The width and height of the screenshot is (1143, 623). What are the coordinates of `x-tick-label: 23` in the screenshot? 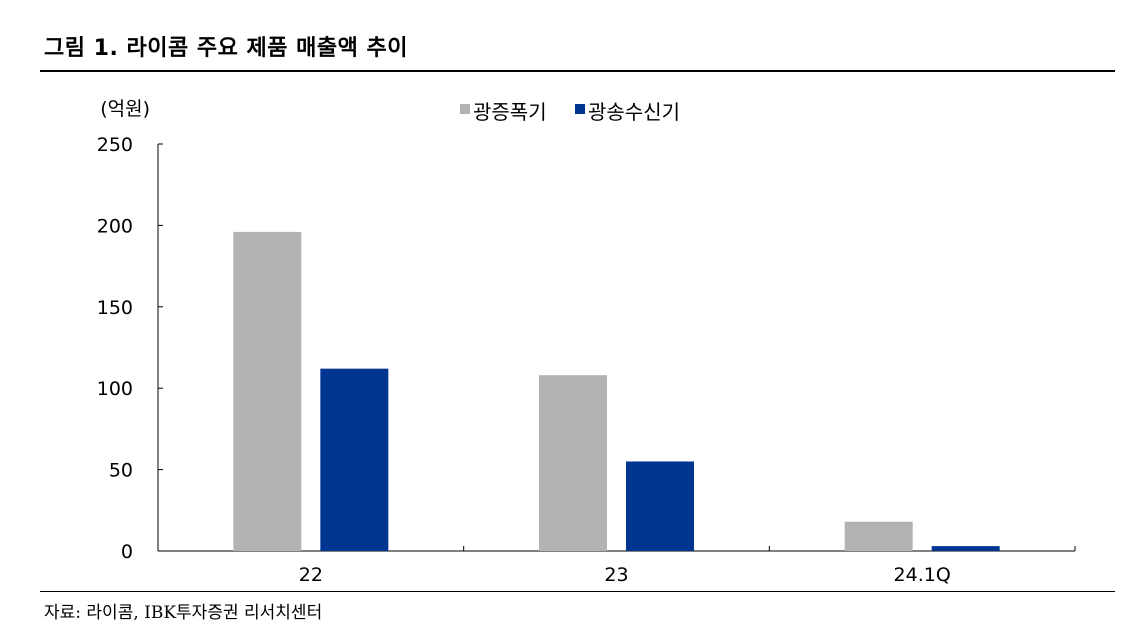 It's located at (616, 575).